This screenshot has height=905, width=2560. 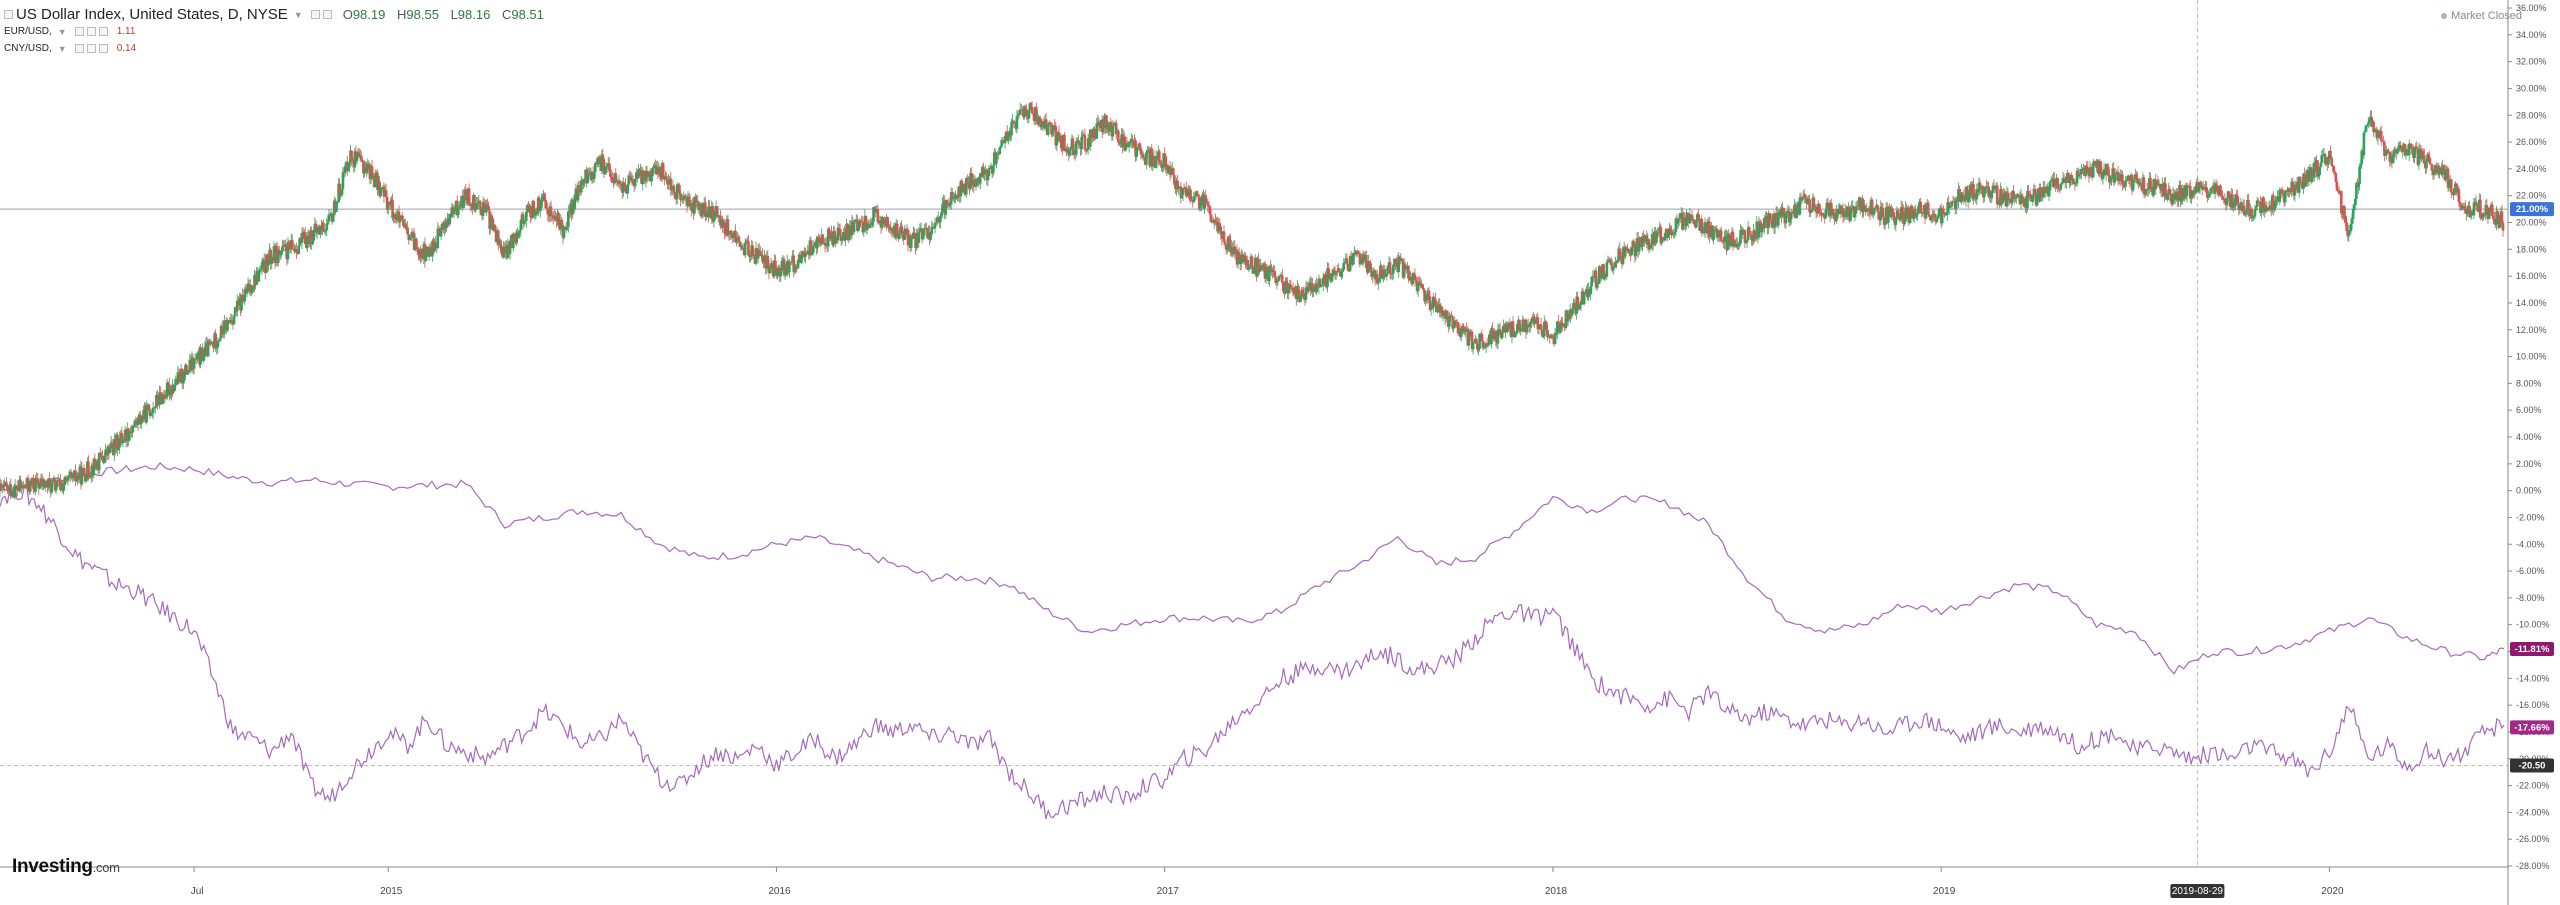 What do you see at coordinates (1254, 881) in the screenshot?
I see `x-axis: Jul 2015 2016 2017 2018 2019 2020` at bounding box center [1254, 881].